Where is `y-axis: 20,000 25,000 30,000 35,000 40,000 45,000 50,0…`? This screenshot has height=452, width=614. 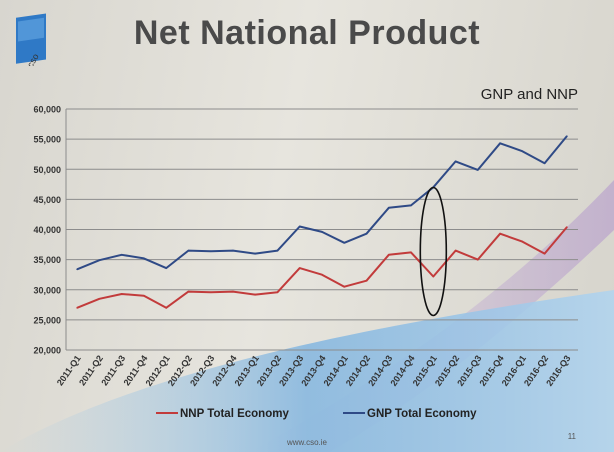
y-axis: 20,000 25,000 30,000 35,000 40,000 45,000 50,0… is located at coordinates (47, 230).